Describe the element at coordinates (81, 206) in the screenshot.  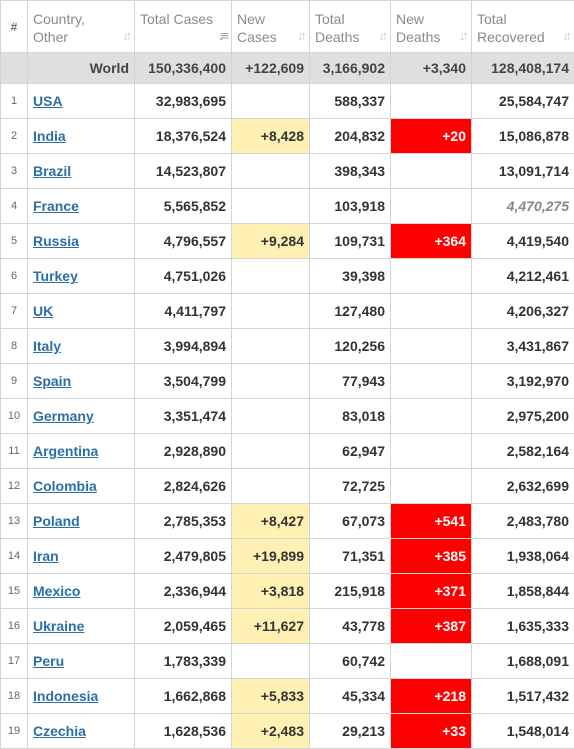
I see `country-cell: France` at that location.